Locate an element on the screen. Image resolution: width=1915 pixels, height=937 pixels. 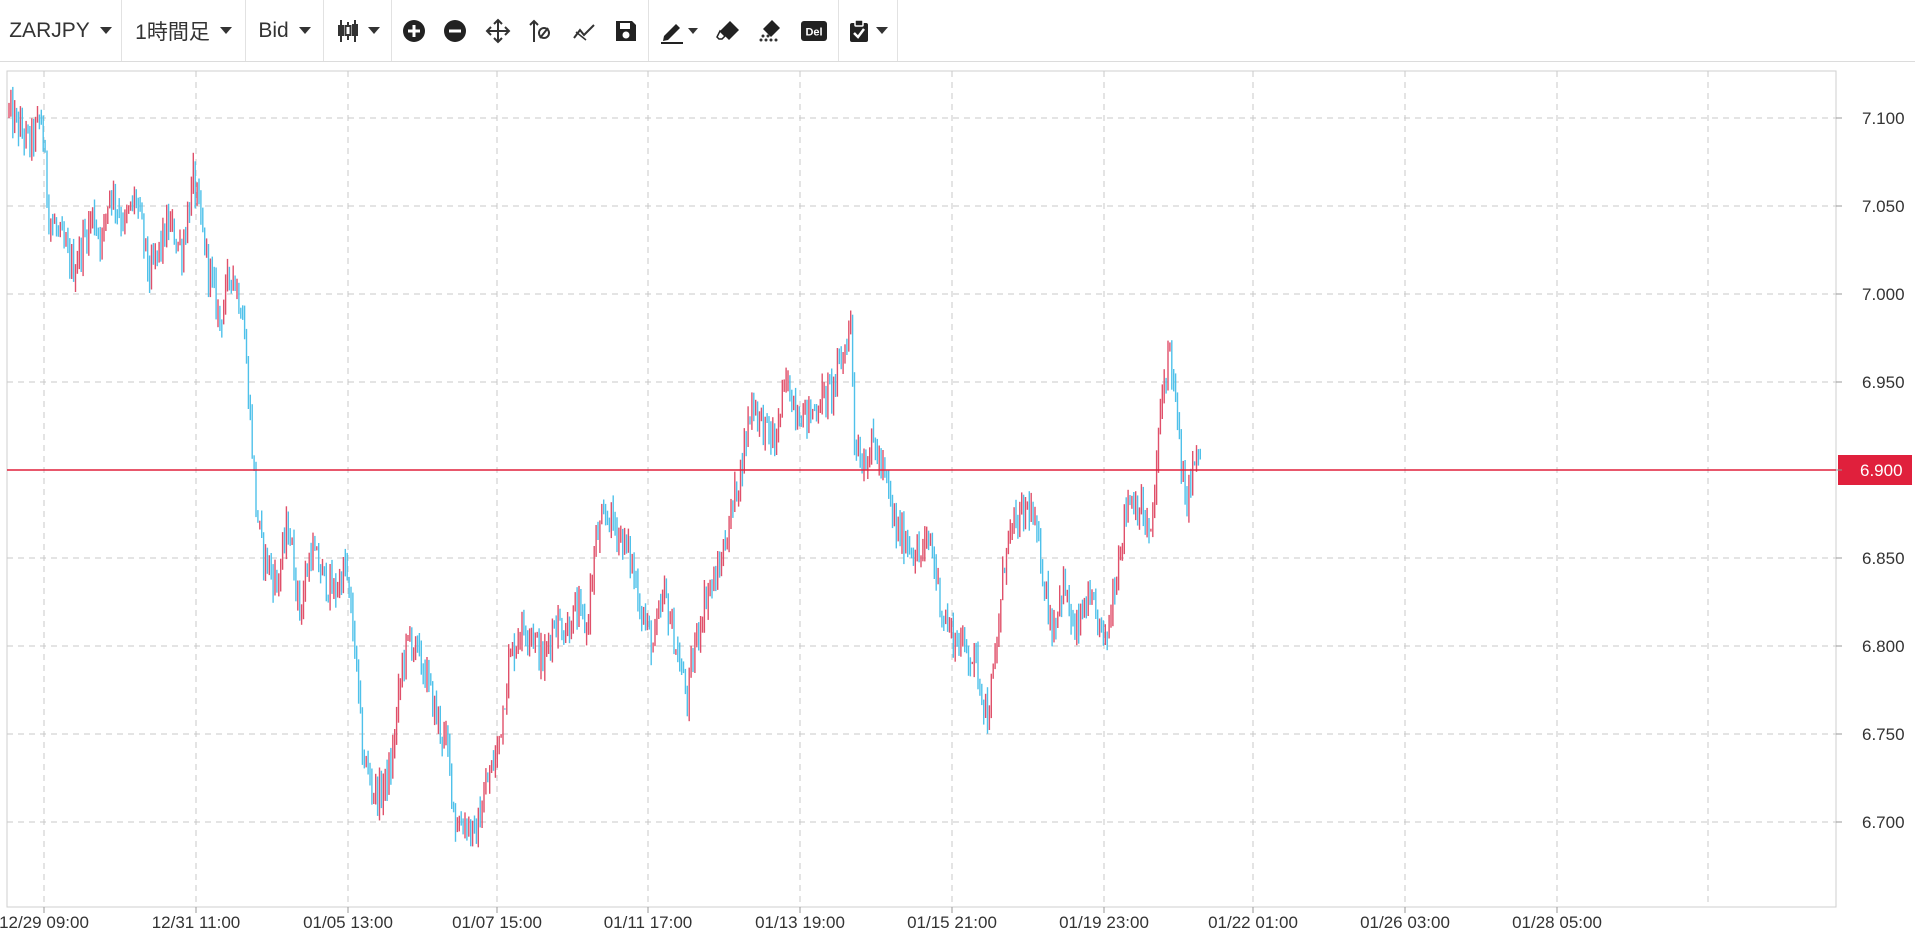
indicator-icon is located at coordinates (584, 32).